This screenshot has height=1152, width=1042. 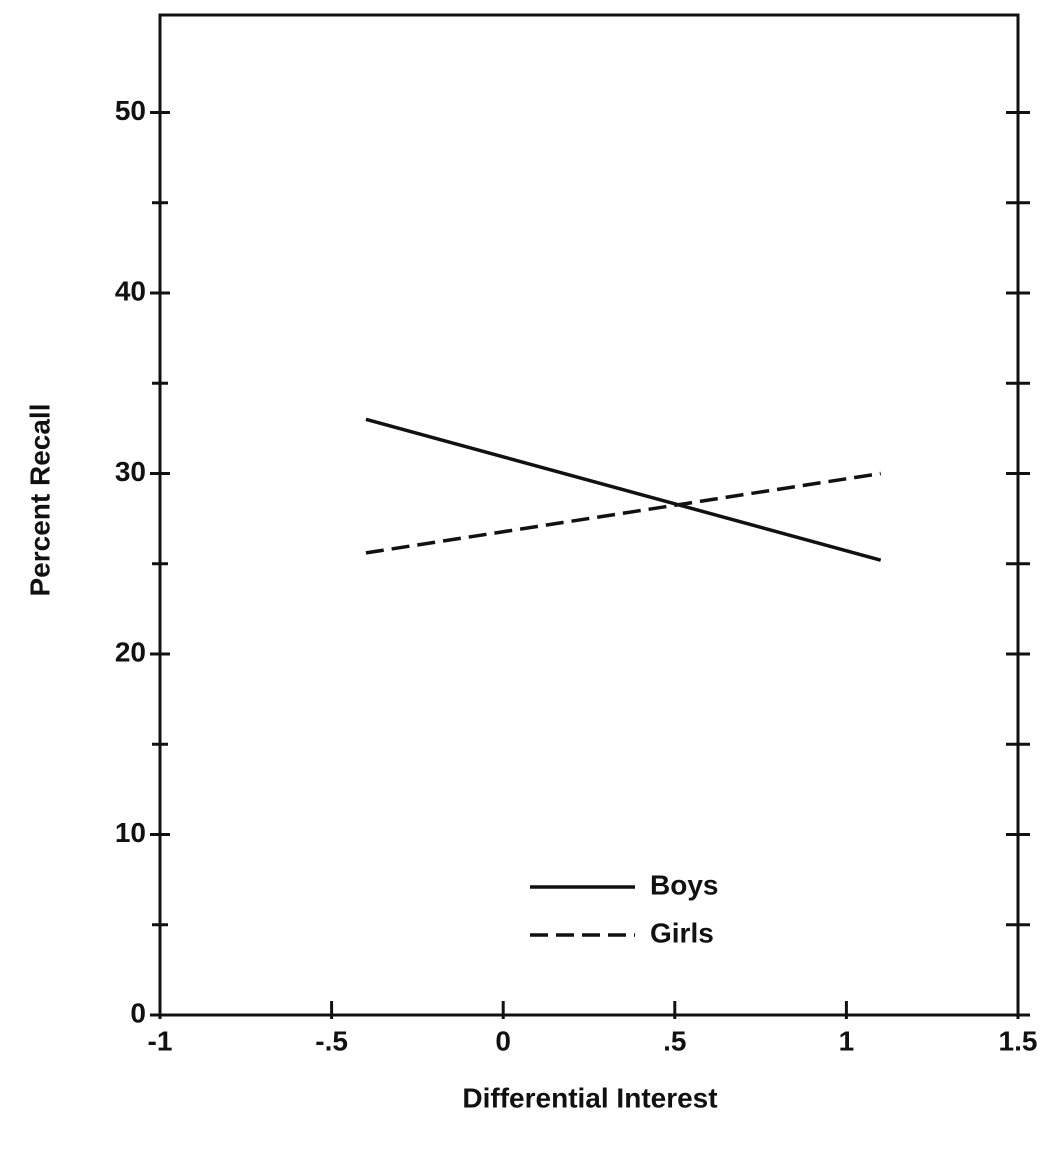 What do you see at coordinates (331, 1040) in the screenshot?
I see `x-tick-label: -.5` at bounding box center [331, 1040].